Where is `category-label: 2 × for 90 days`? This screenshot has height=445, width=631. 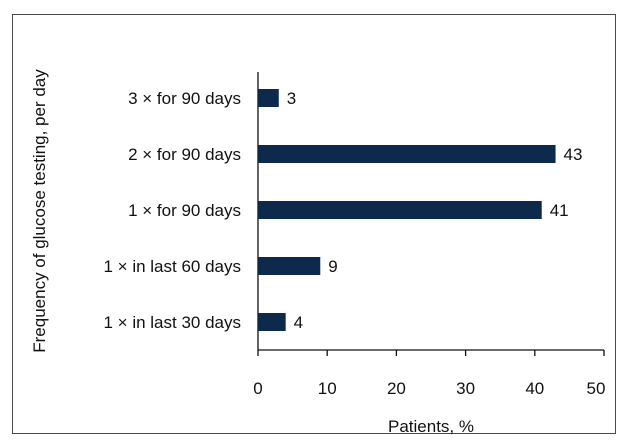 category-label: 2 × for 90 days is located at coordinates (184, 154).